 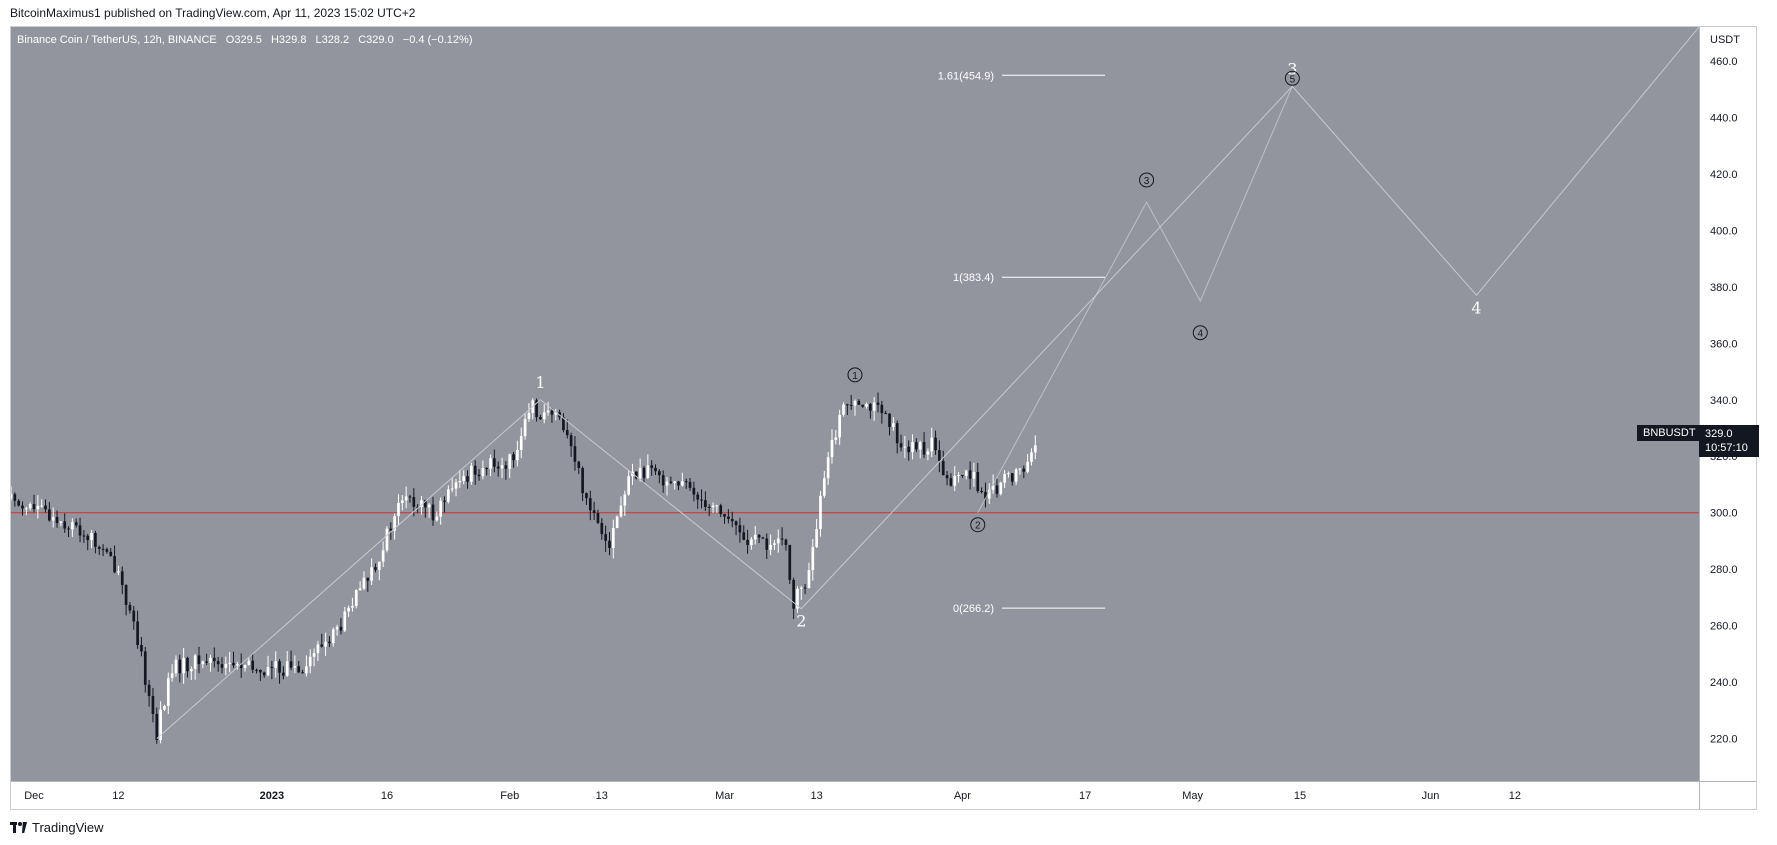 I want to click on price-tick-label: 420.0, so click(x=1724, y=175).